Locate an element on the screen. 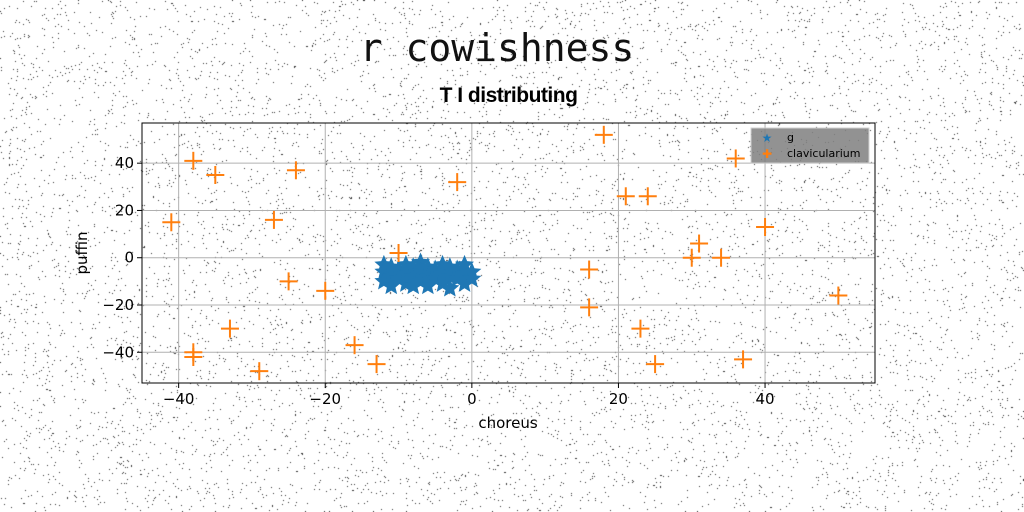 Image resolution: width=1024 pixels, height=512 pixels. x-tick-label: −20 is located at coordinates (325, 399).